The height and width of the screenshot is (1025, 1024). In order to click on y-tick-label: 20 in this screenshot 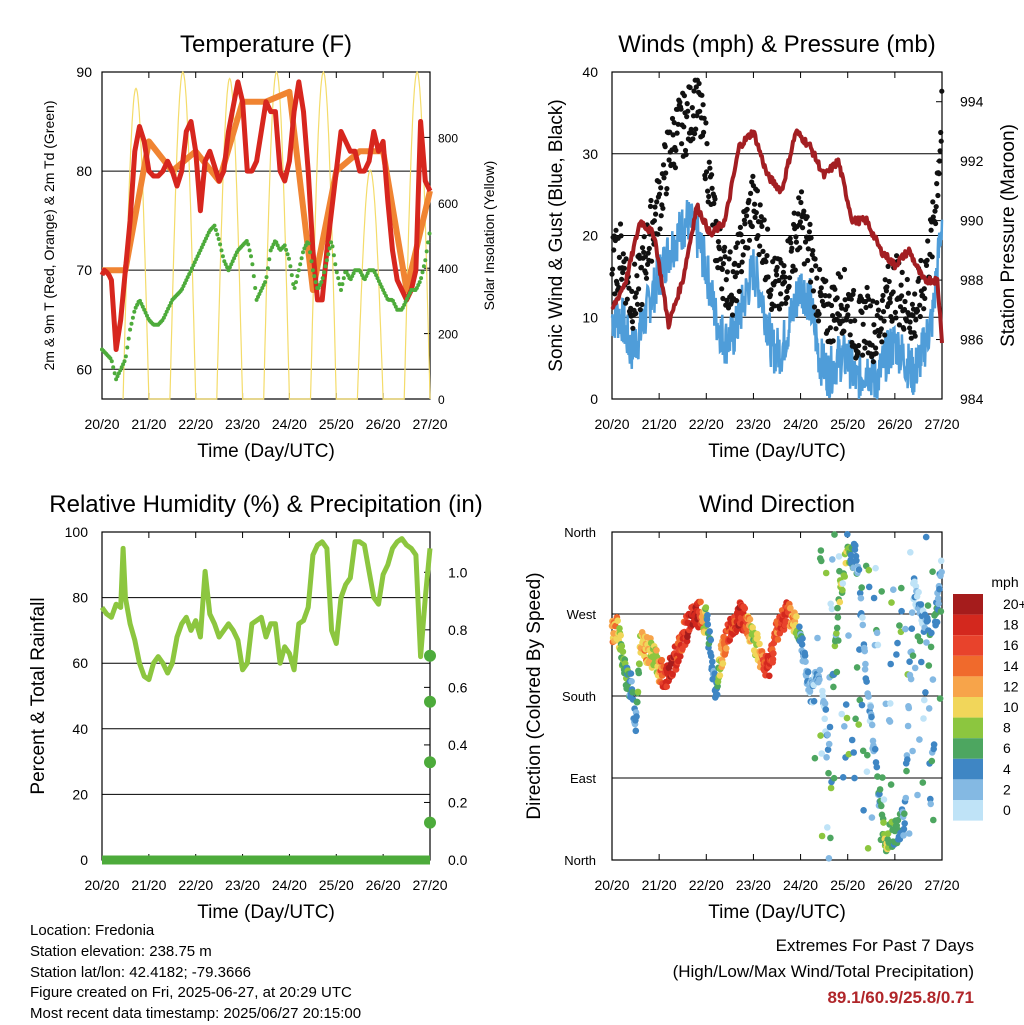, I will do `click(80, 794)`.